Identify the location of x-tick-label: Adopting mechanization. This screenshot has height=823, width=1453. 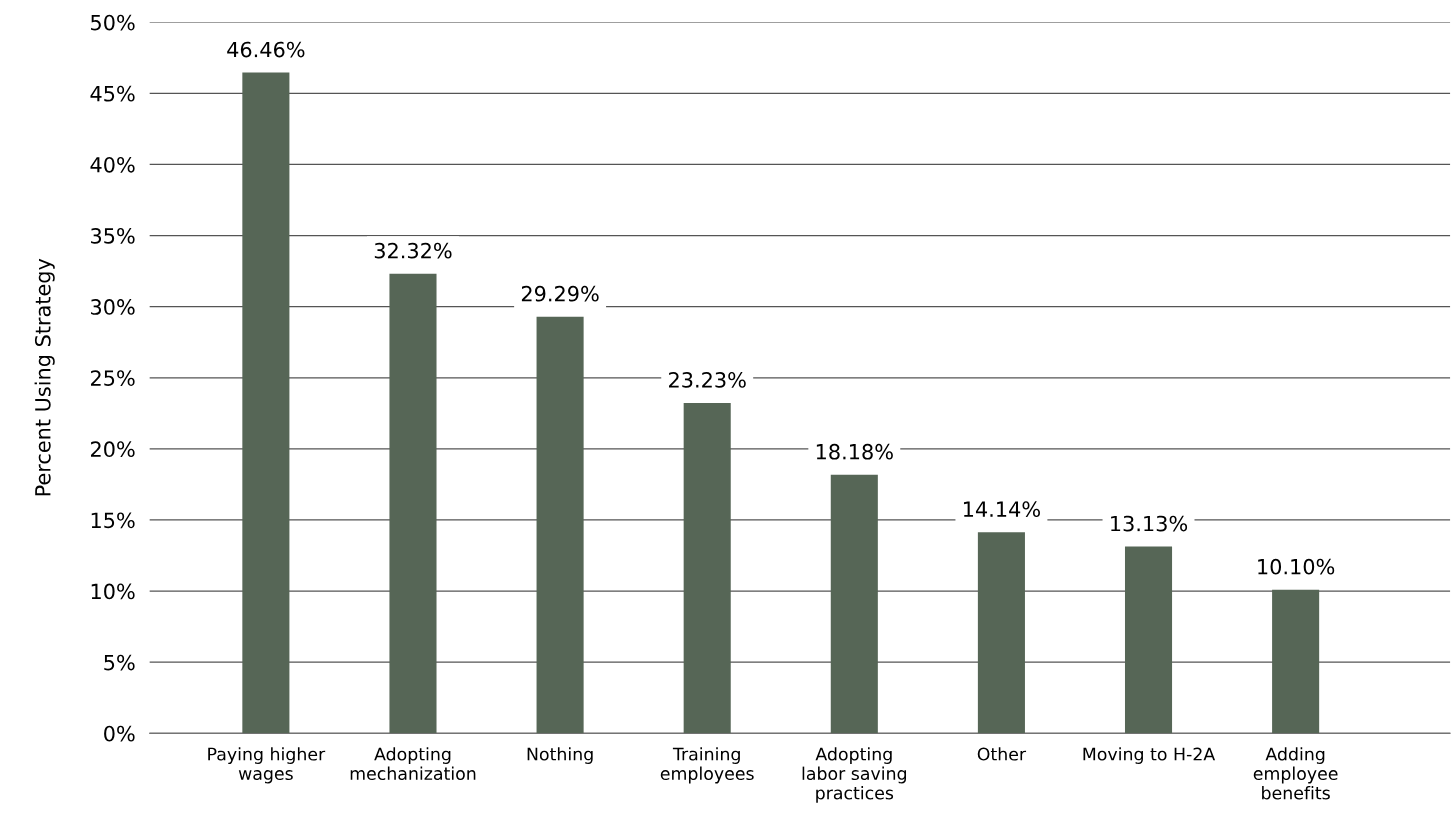
(413, 764).